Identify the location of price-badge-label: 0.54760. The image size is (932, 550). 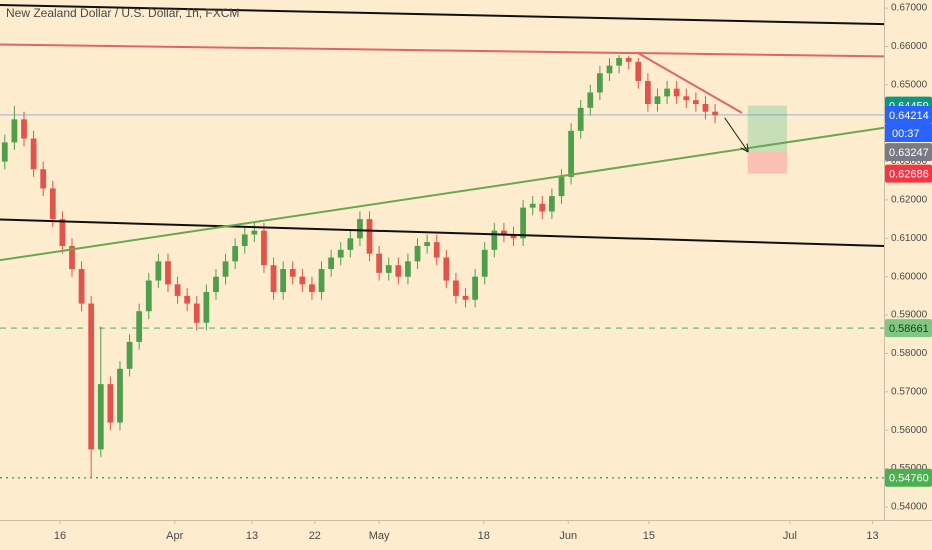
(909, 479).